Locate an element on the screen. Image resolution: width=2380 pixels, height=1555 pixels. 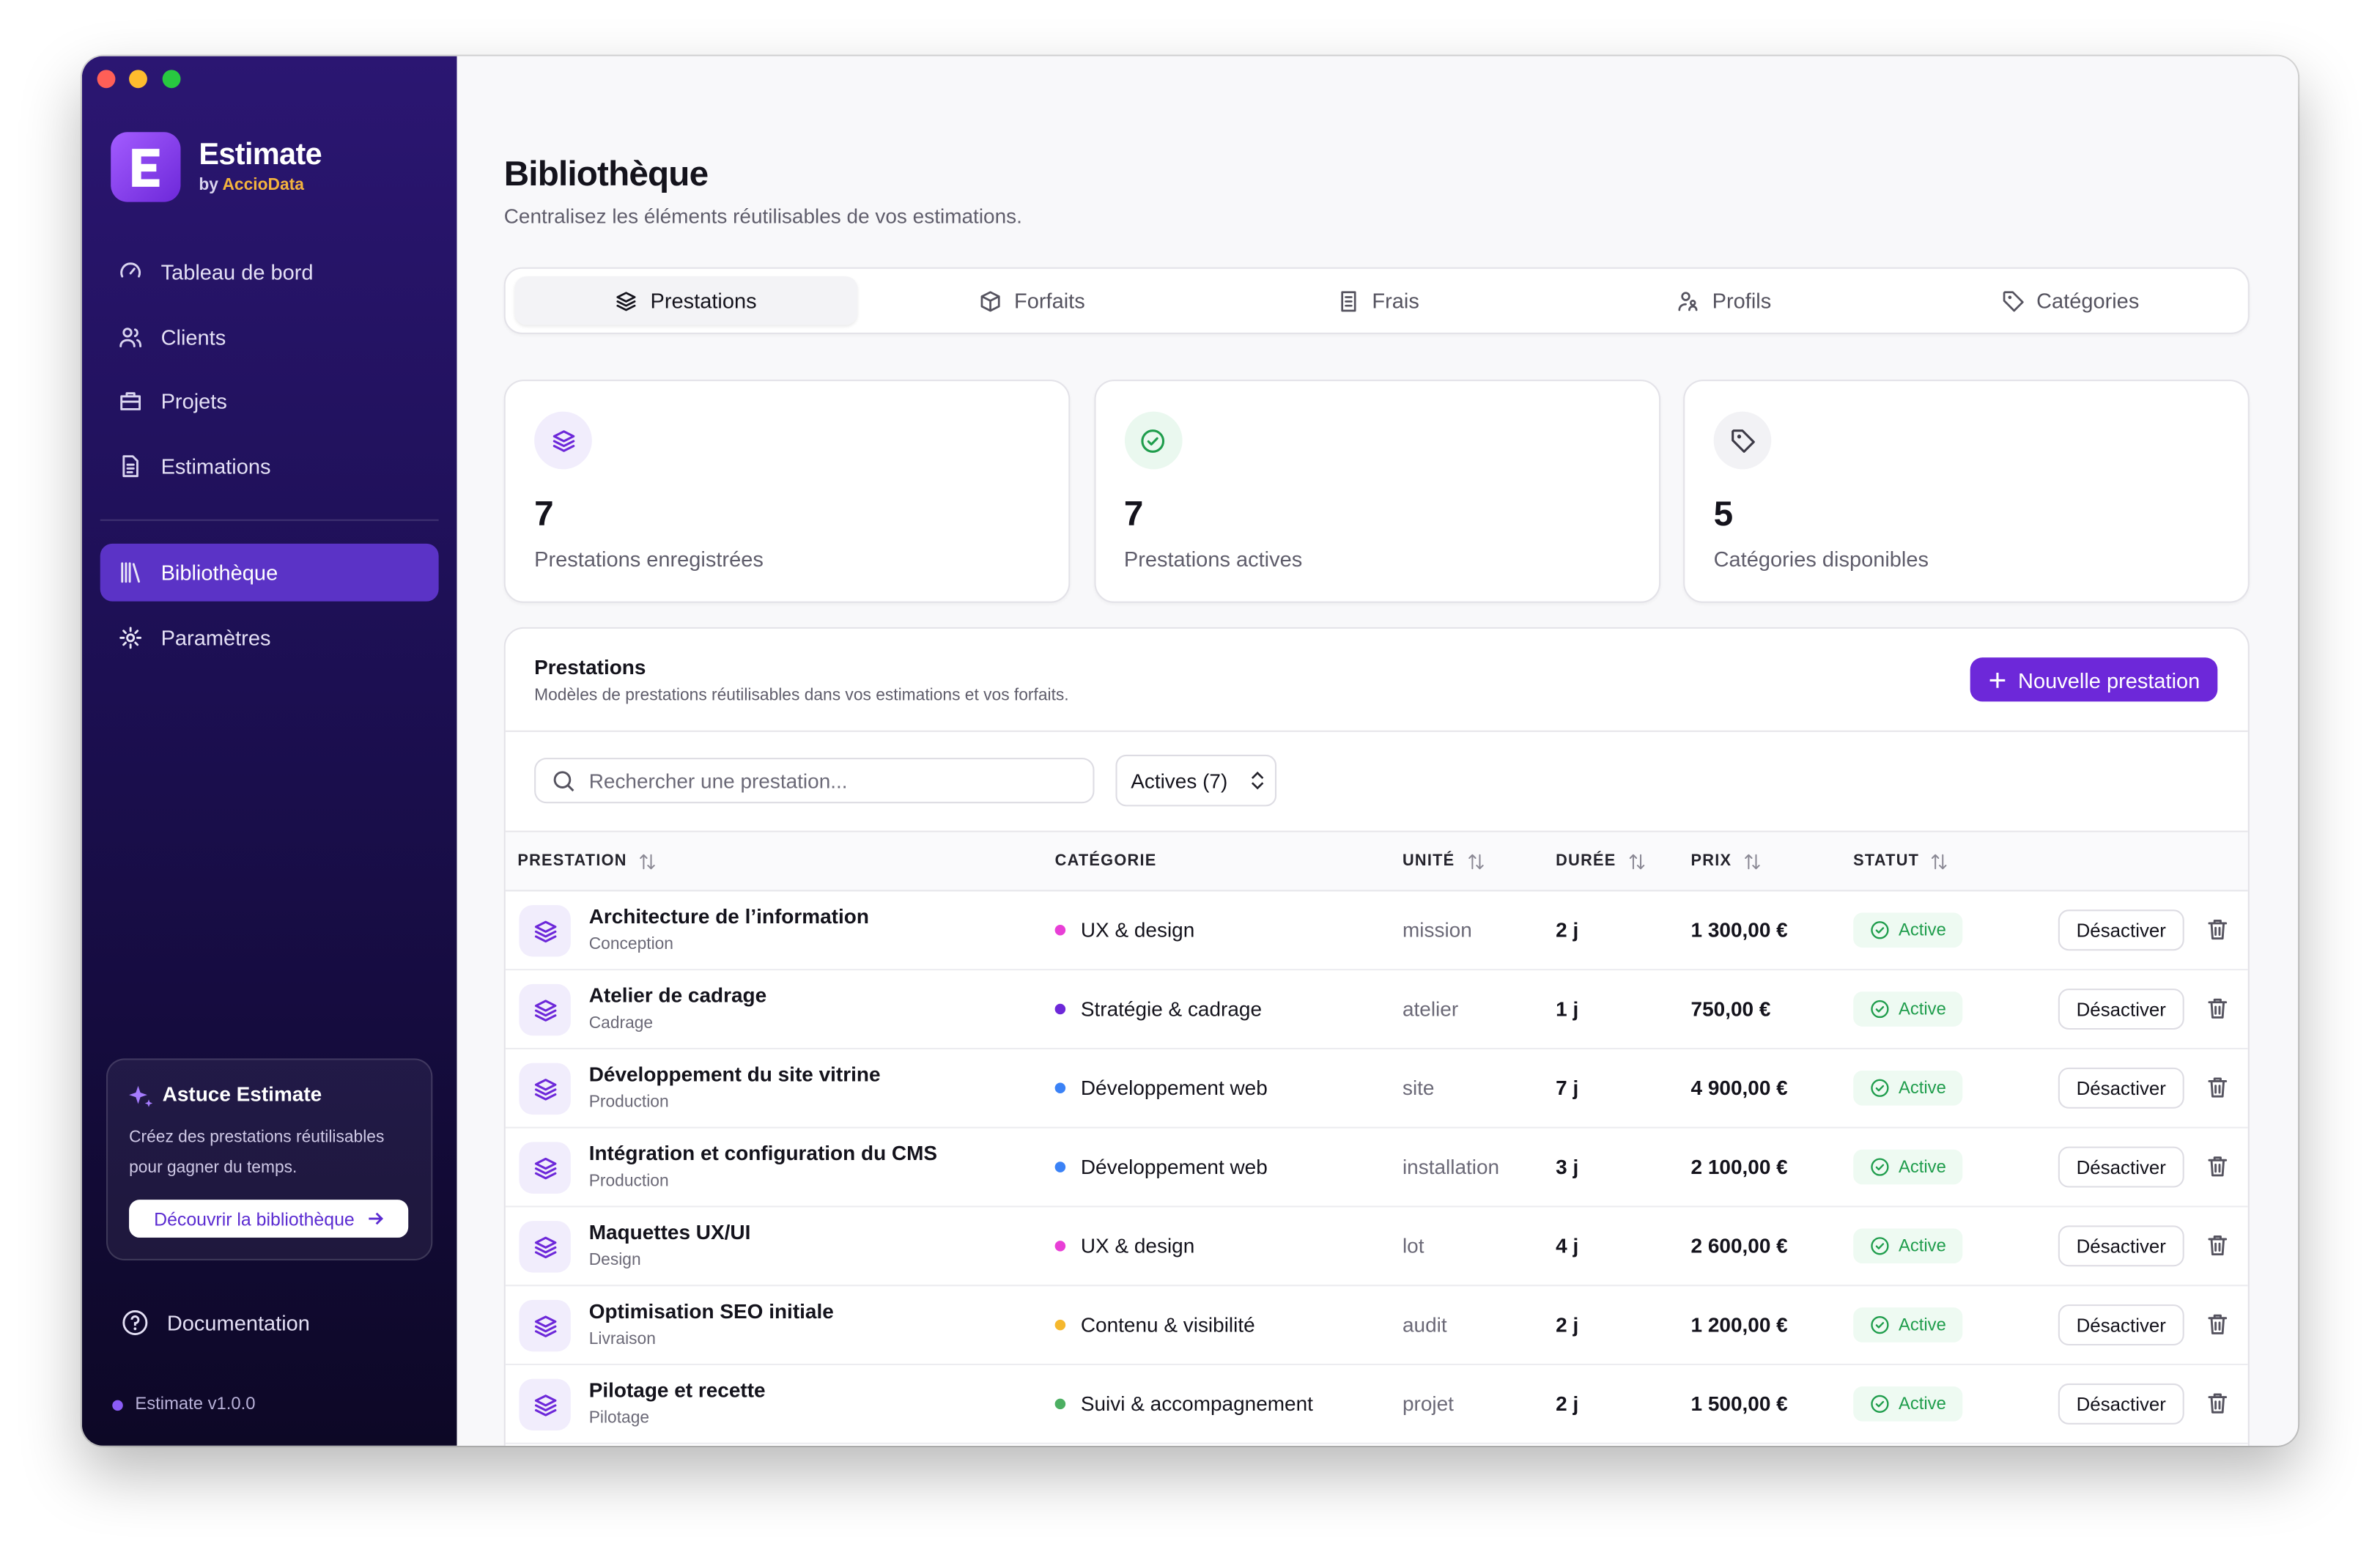
column-header: PRIX is located at coordinates (1726, 861).